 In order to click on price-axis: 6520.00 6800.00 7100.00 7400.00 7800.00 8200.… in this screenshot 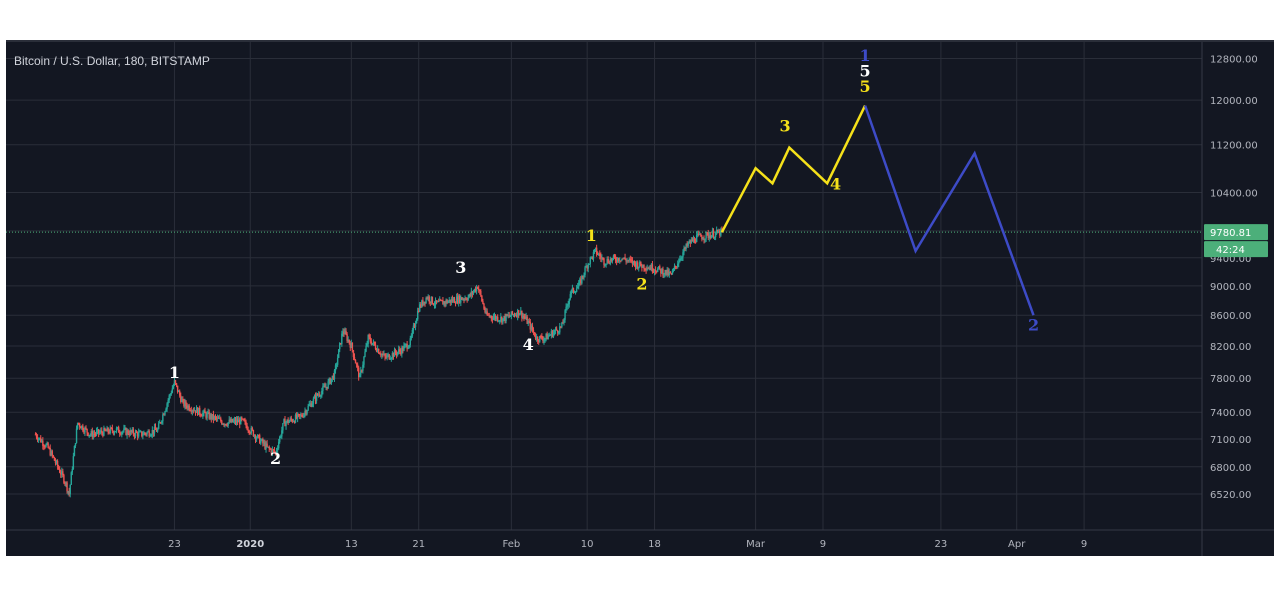, I will do `click(1236, 278)`.